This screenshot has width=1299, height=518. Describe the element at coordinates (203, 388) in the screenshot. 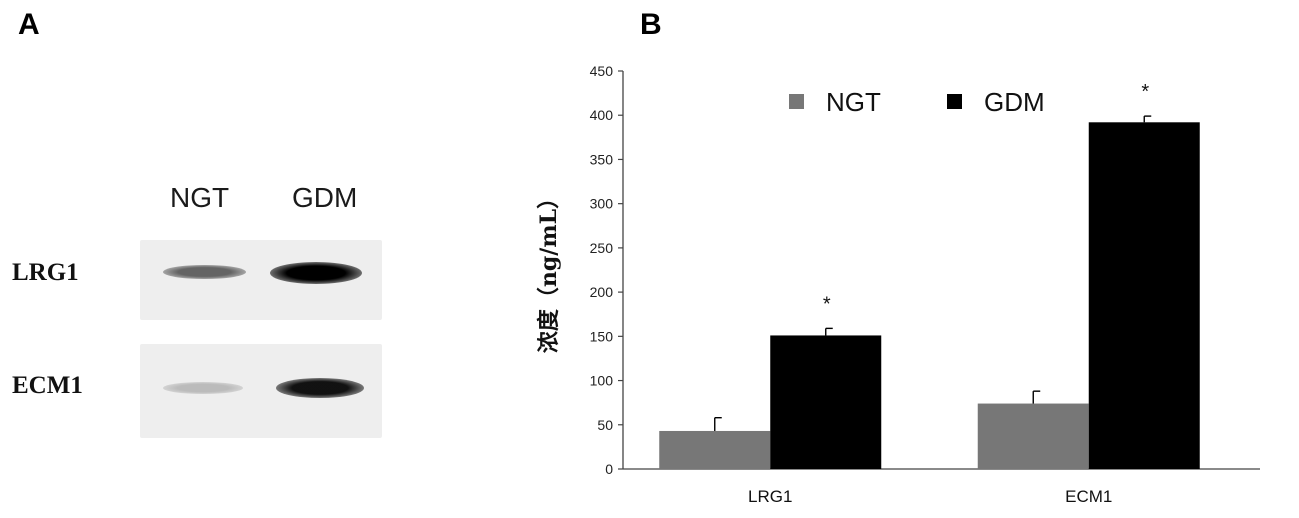

I see `blot-band-ecm1-ngt` at that location.